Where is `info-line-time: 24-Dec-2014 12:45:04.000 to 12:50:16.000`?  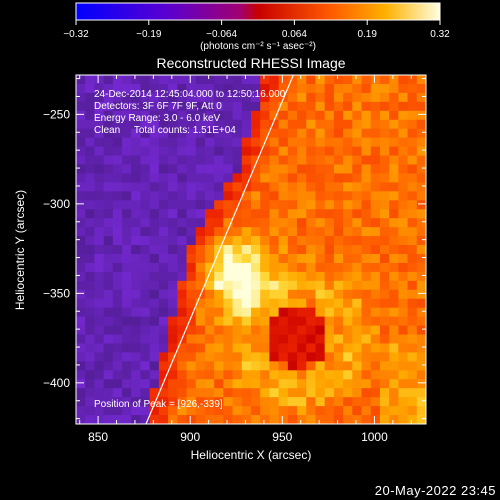 info-line-time: 24-Dec-2014 12:45:04.000 to 12:50:16.000 is located at coordinates (190, 94).